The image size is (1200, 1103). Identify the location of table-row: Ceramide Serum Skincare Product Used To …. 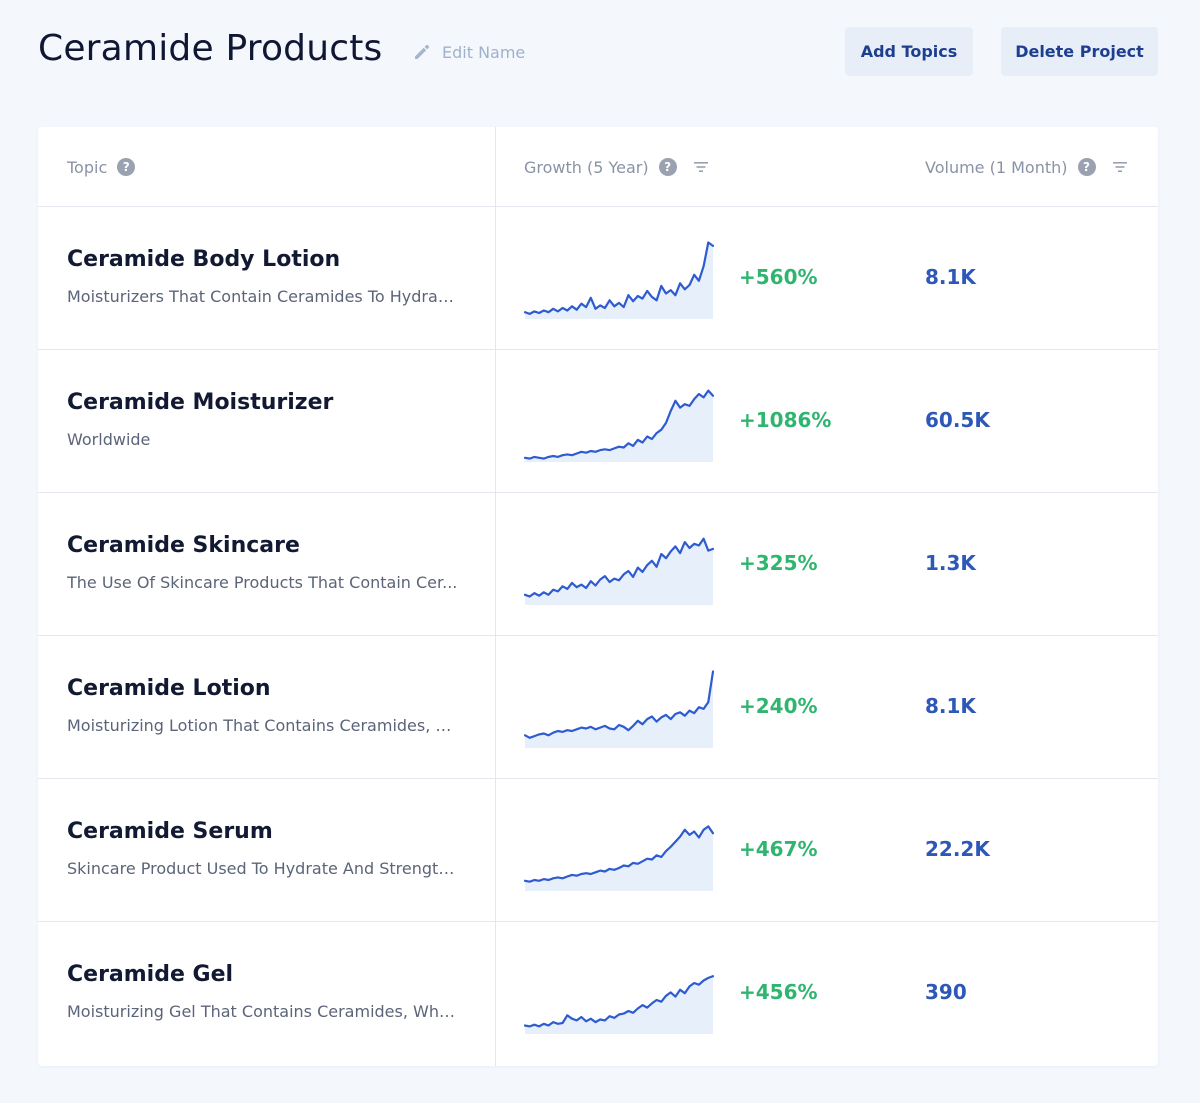
(598, 850).